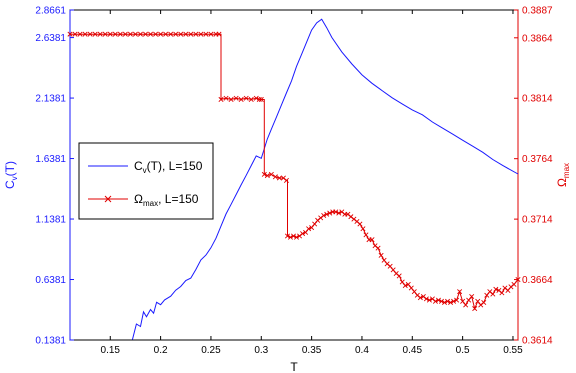 This screenshot has width=576, height=373. I want to click on y-right-tick-label: 0.3664, so click(537, 280).